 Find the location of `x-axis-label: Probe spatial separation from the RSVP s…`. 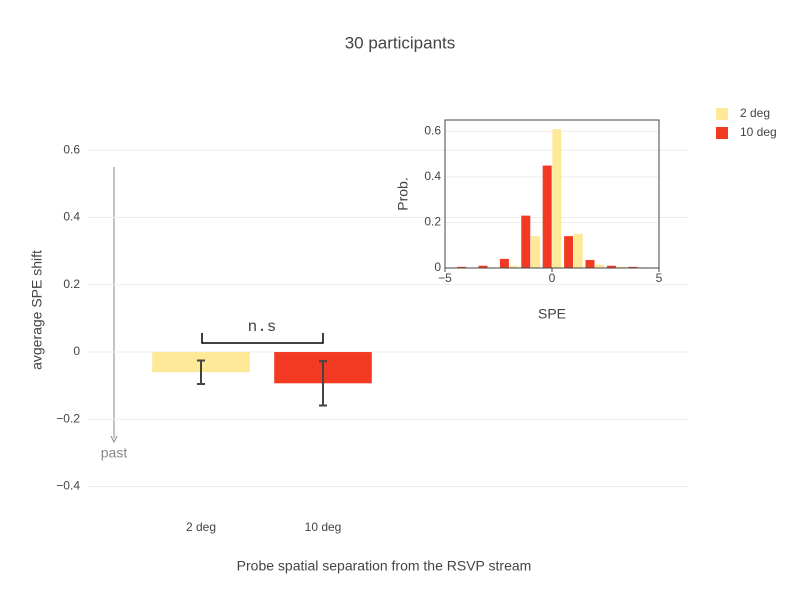

x-axis-label: Probe spatial separation from the RSVP s… is located at coordinates (384, 566).